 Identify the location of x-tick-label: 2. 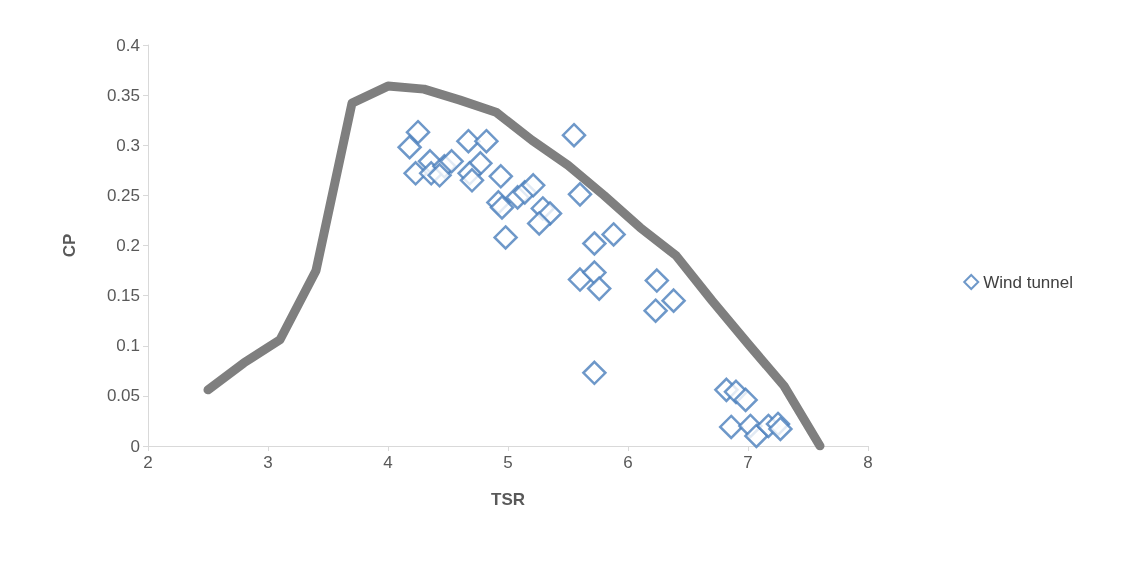
(148, 462).